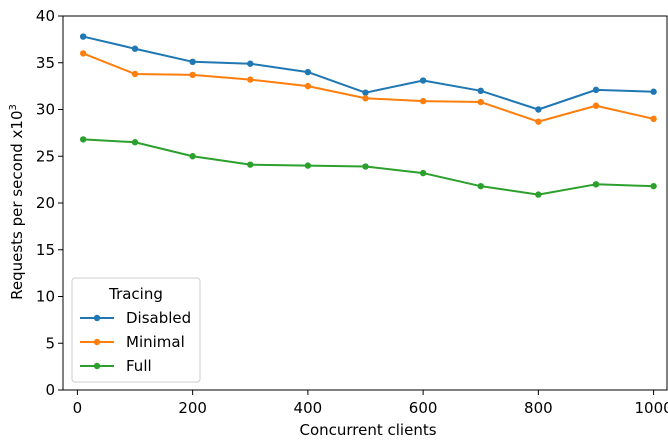 This screenshot has height=441, width=668. I want to click on x-tick-label: 400, so click(308, 408).